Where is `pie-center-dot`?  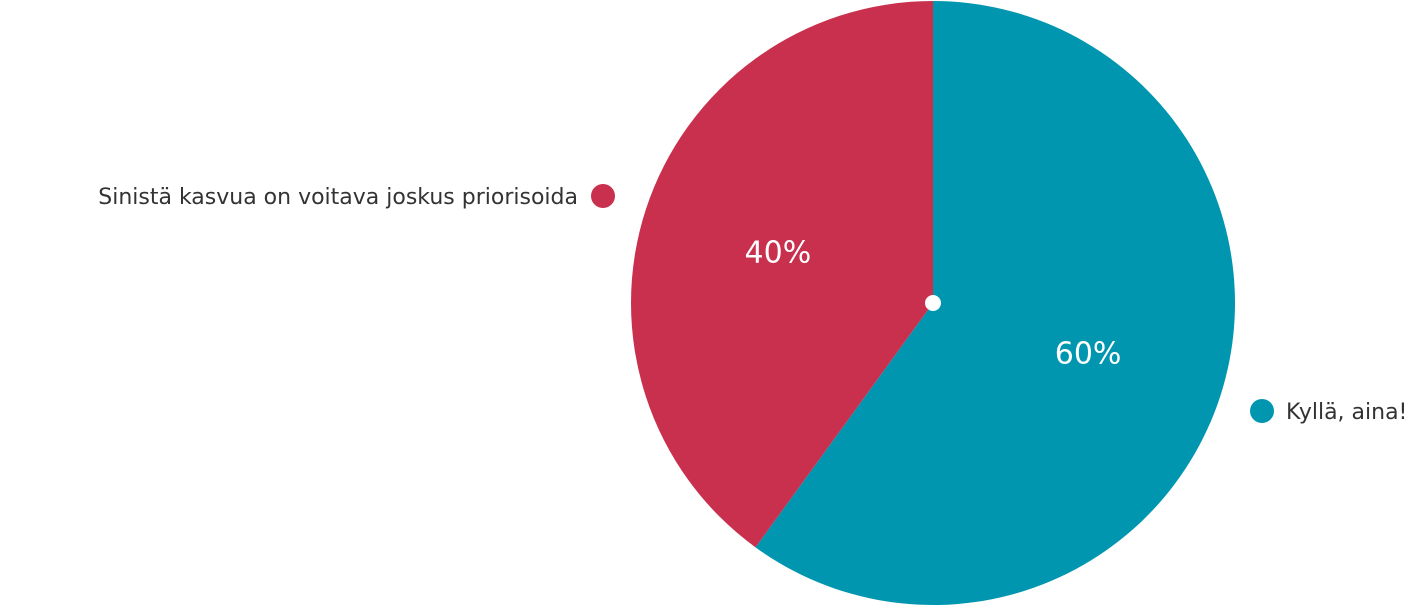
pie-center-dot is located at coordinates (933, 303).